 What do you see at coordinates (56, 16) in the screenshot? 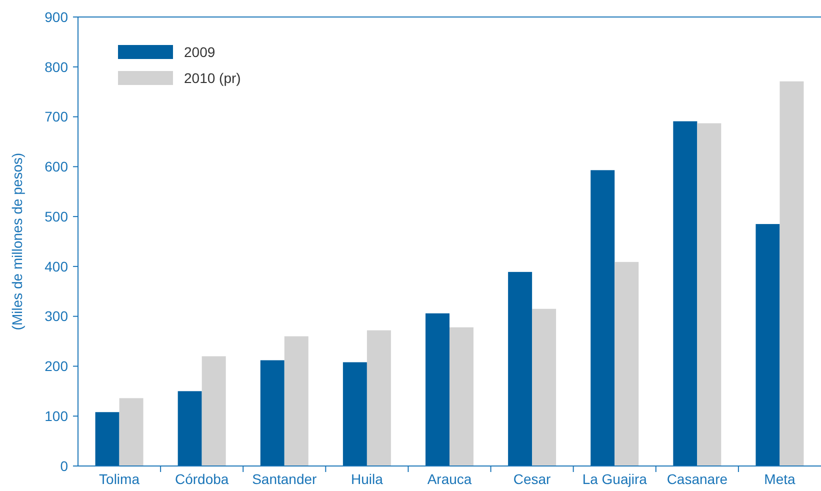
I see `y-tick-label: 900` at bounding box center [56, 16].